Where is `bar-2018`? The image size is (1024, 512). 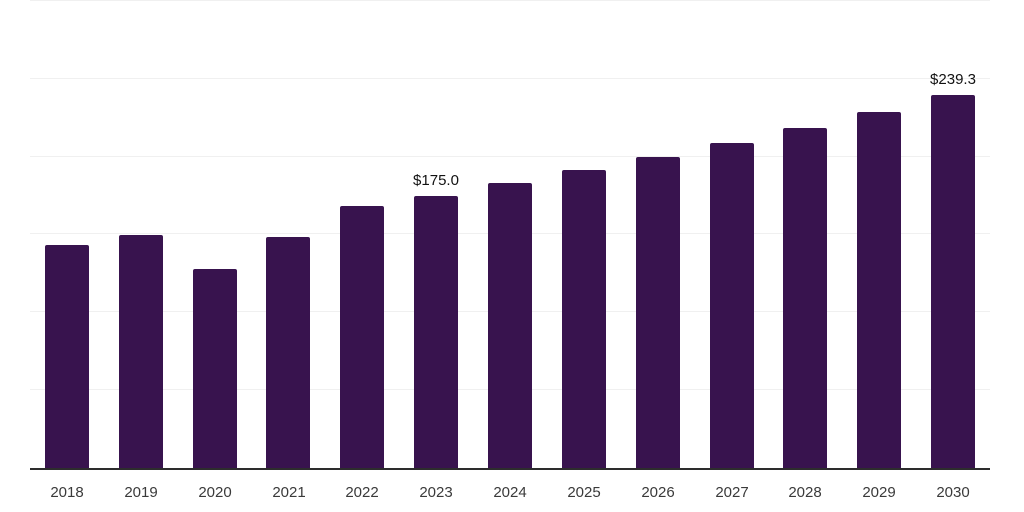
bar-2018 is located at coordinates (67, 356).